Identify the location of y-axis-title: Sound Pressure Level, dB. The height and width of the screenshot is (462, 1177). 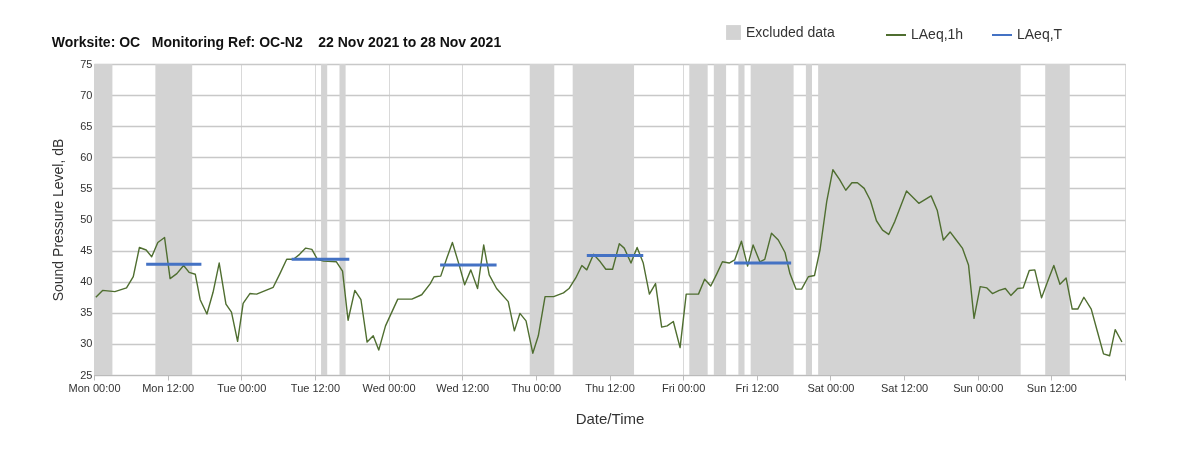
(58, 220).